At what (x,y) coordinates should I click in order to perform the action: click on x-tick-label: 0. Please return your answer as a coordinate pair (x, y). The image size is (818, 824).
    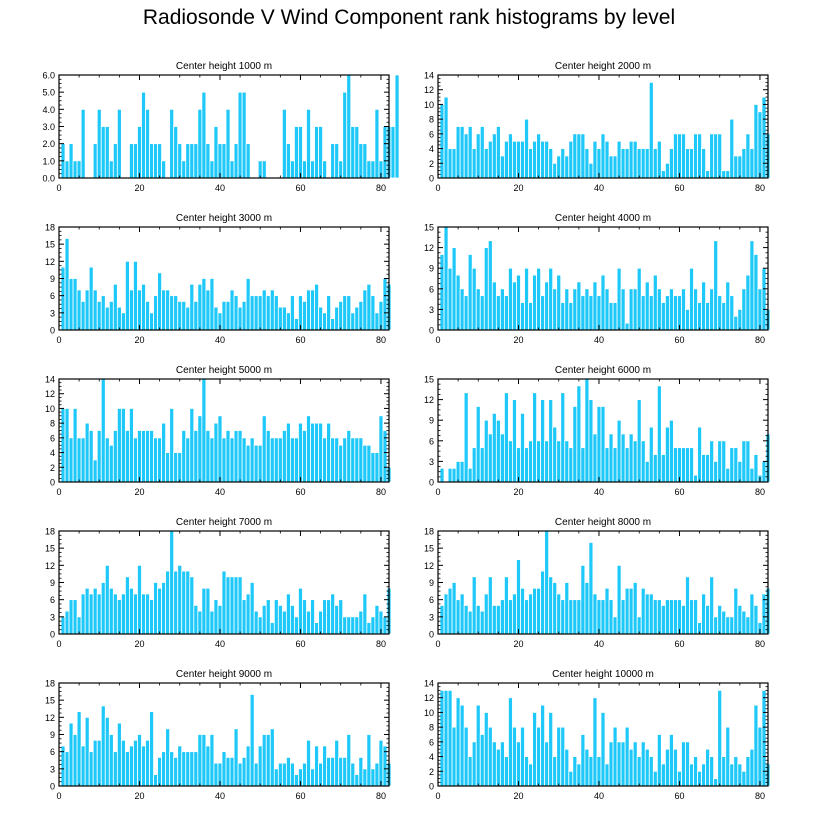
    Looking at the image, I should click on (58, 340).